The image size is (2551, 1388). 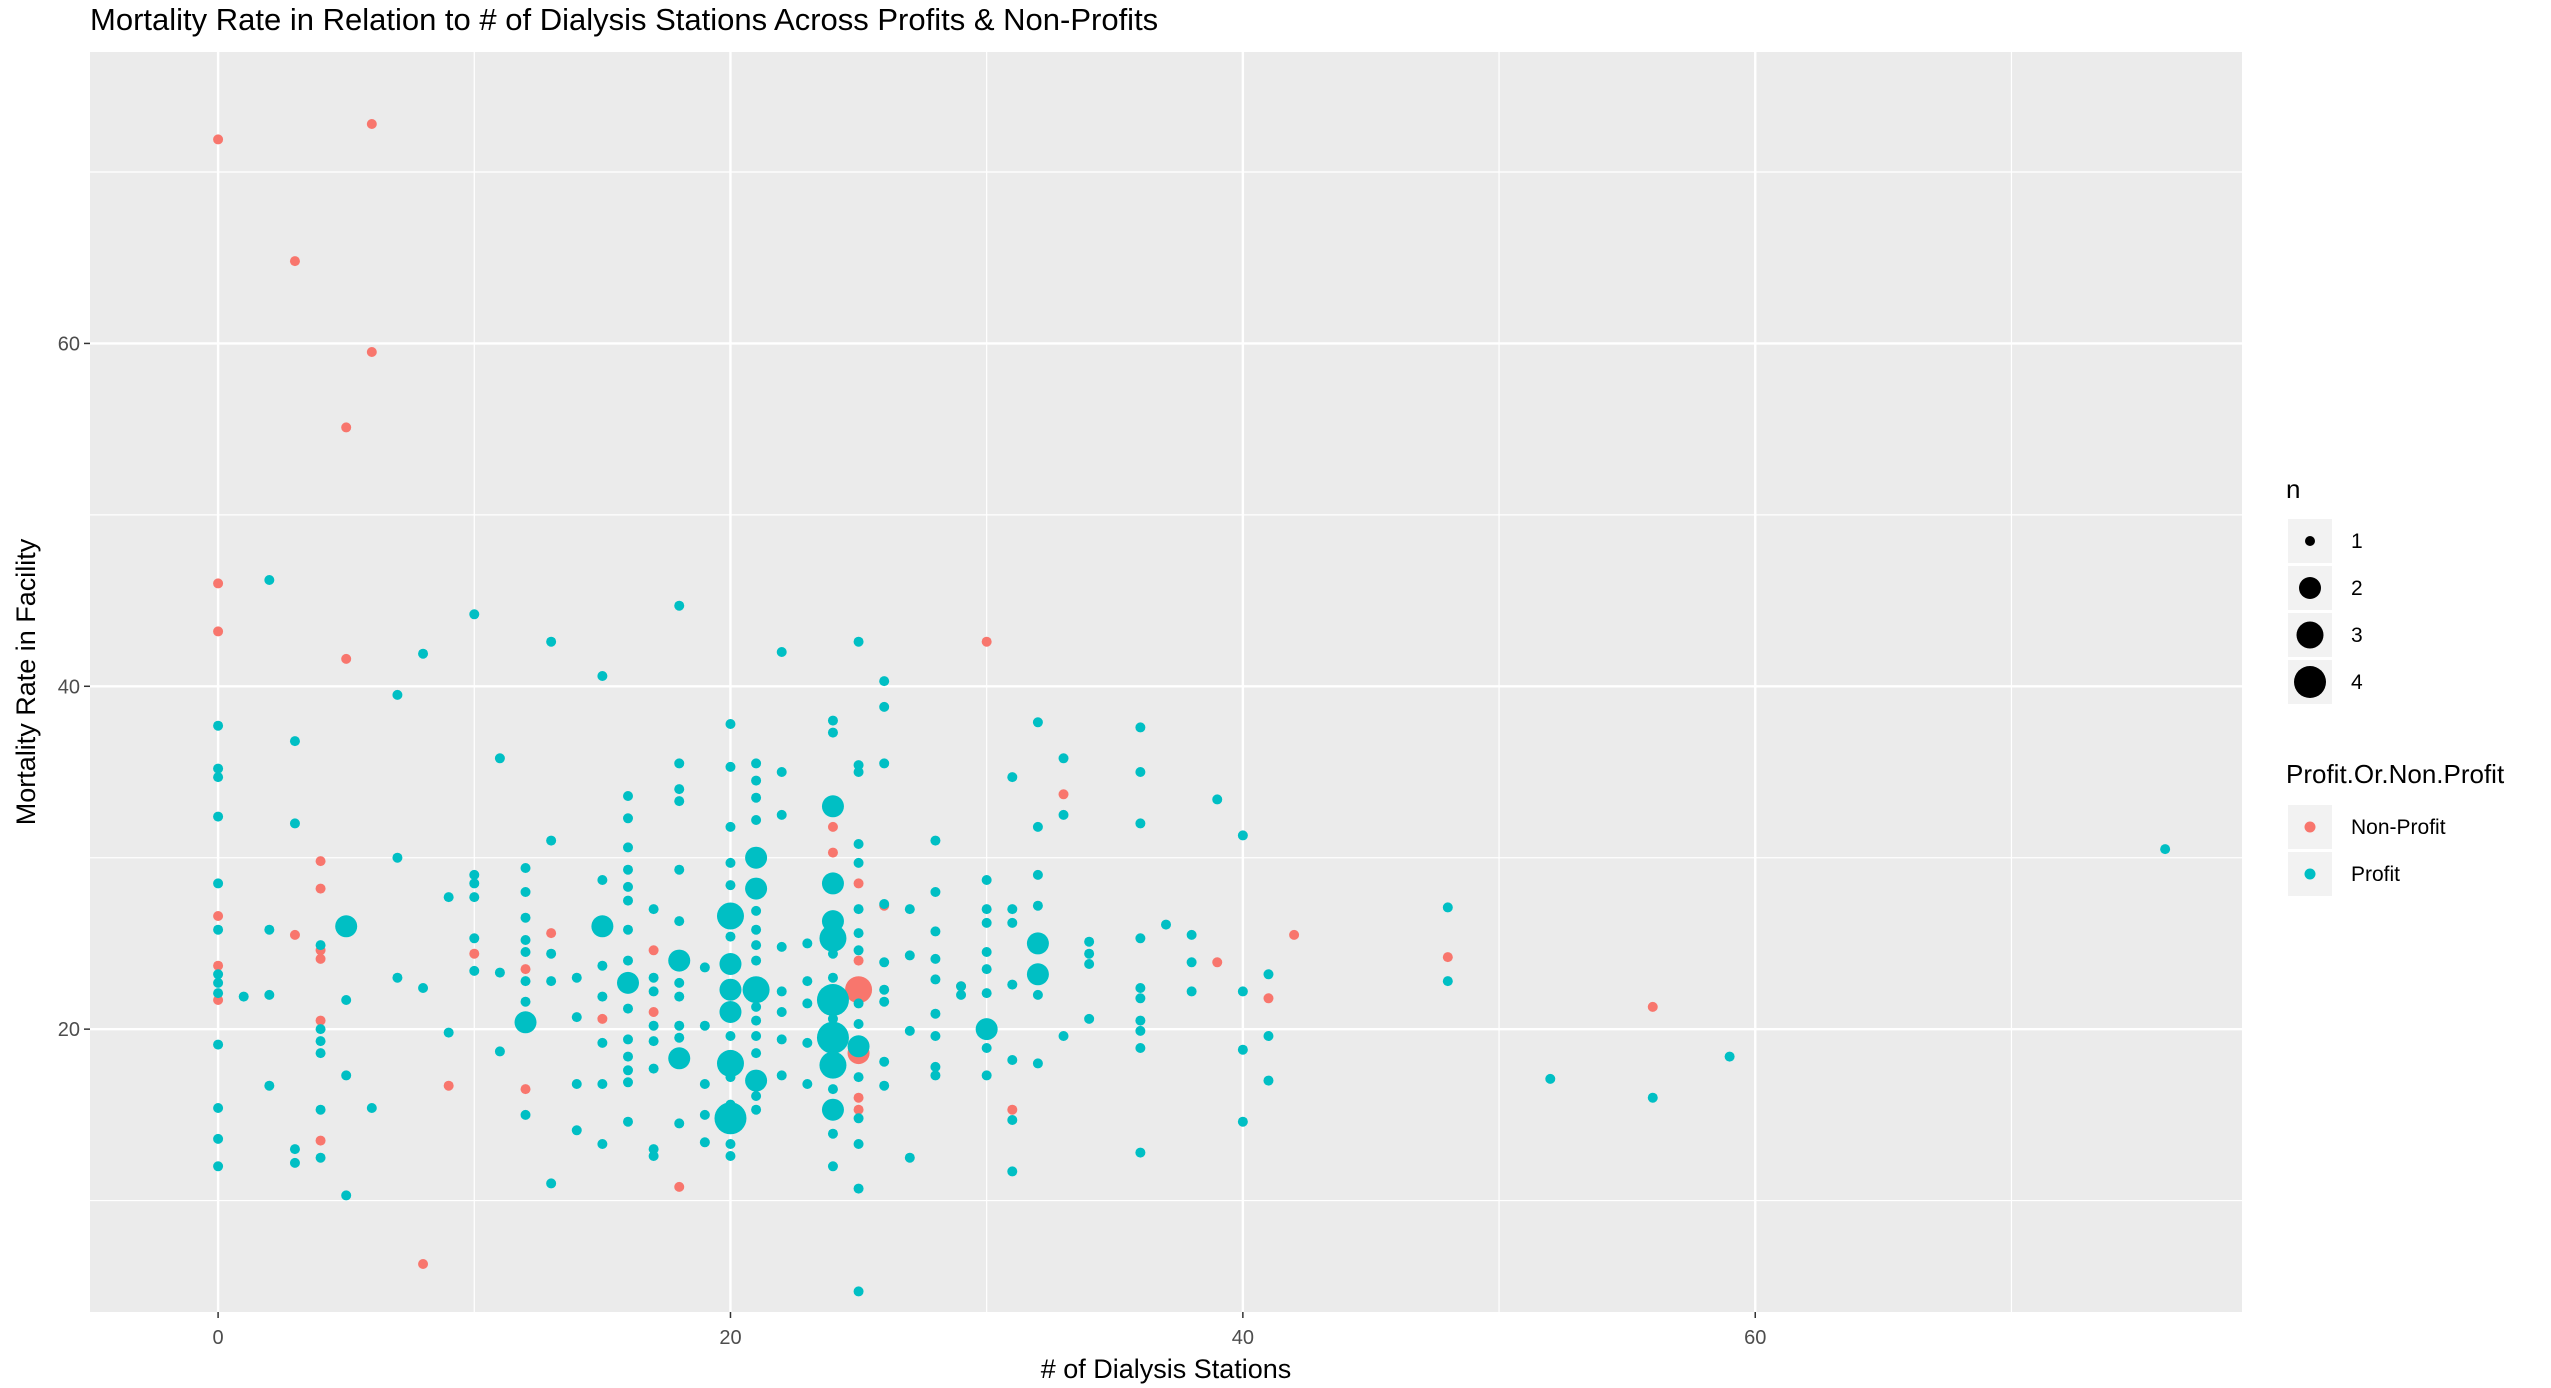 I want to click on y-axis: 20 40 60, so click(x=74, y=687).